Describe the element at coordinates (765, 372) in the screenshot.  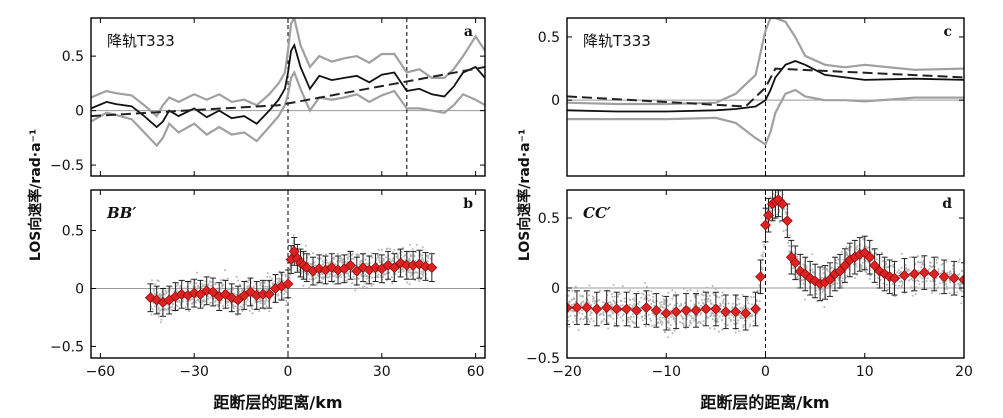
I see `x-tick-label: 0` at that location.